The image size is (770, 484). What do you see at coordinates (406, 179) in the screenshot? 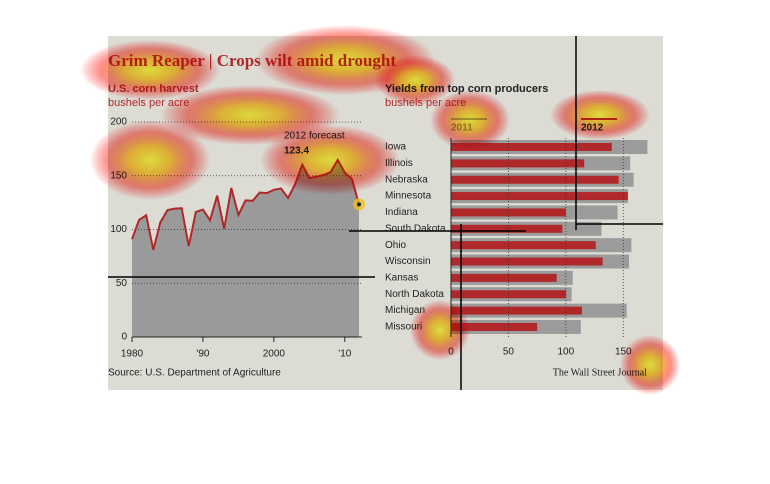
I see `category-label: Nebraska` at bounding box center [406, 179].